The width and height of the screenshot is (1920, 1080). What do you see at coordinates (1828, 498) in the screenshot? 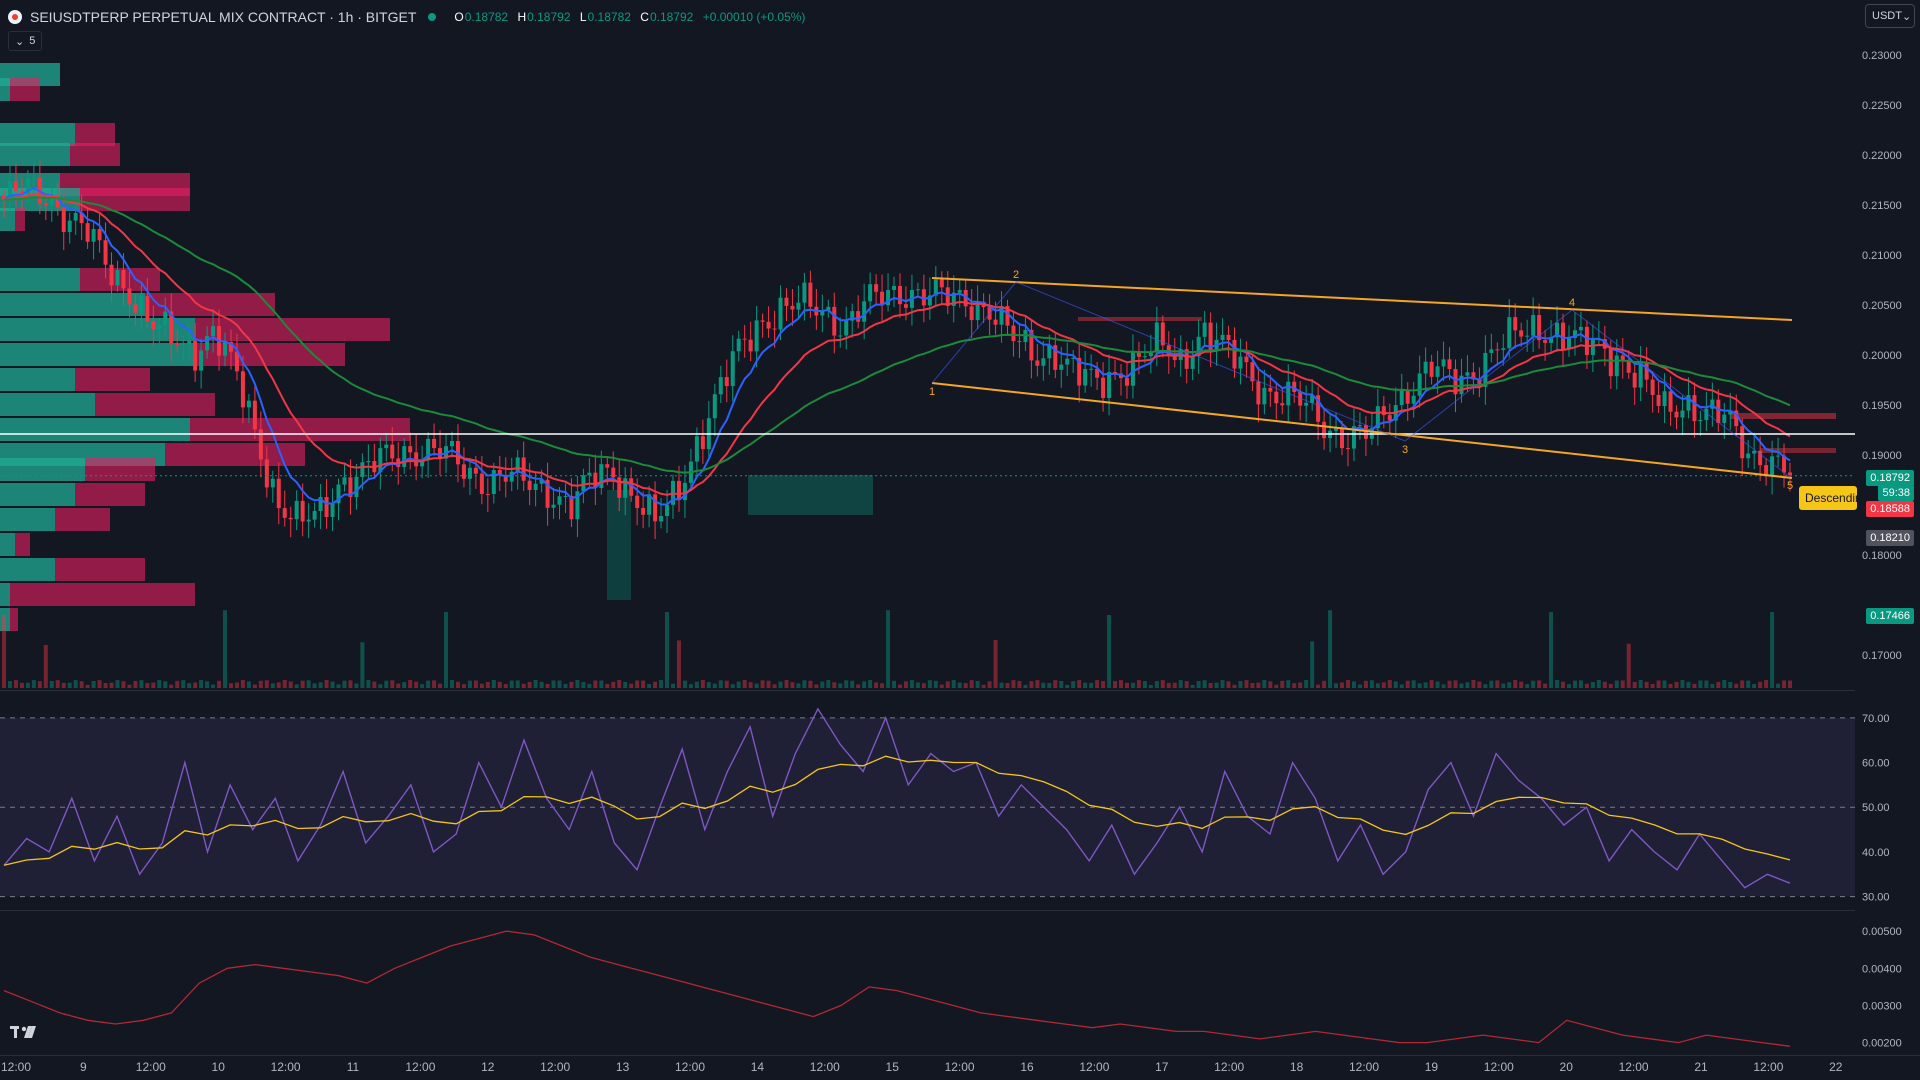
I see `descending-pattern-label: Descending` at bounding box center [1828, 498].